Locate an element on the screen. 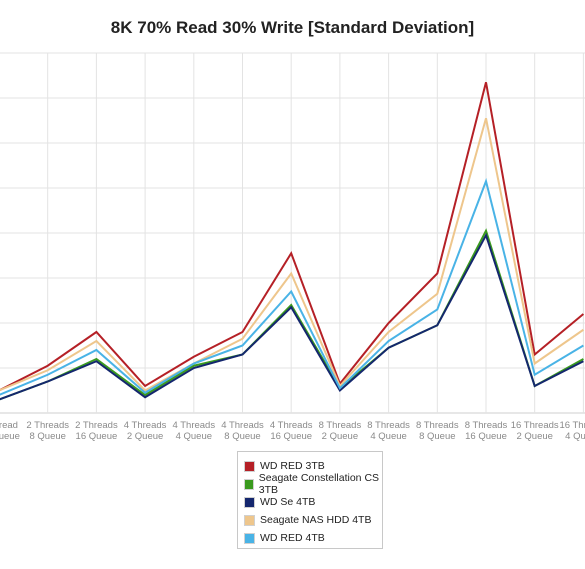  legend-label: Seagate Constellation CS 3TB is located at coordinates (319, 484).